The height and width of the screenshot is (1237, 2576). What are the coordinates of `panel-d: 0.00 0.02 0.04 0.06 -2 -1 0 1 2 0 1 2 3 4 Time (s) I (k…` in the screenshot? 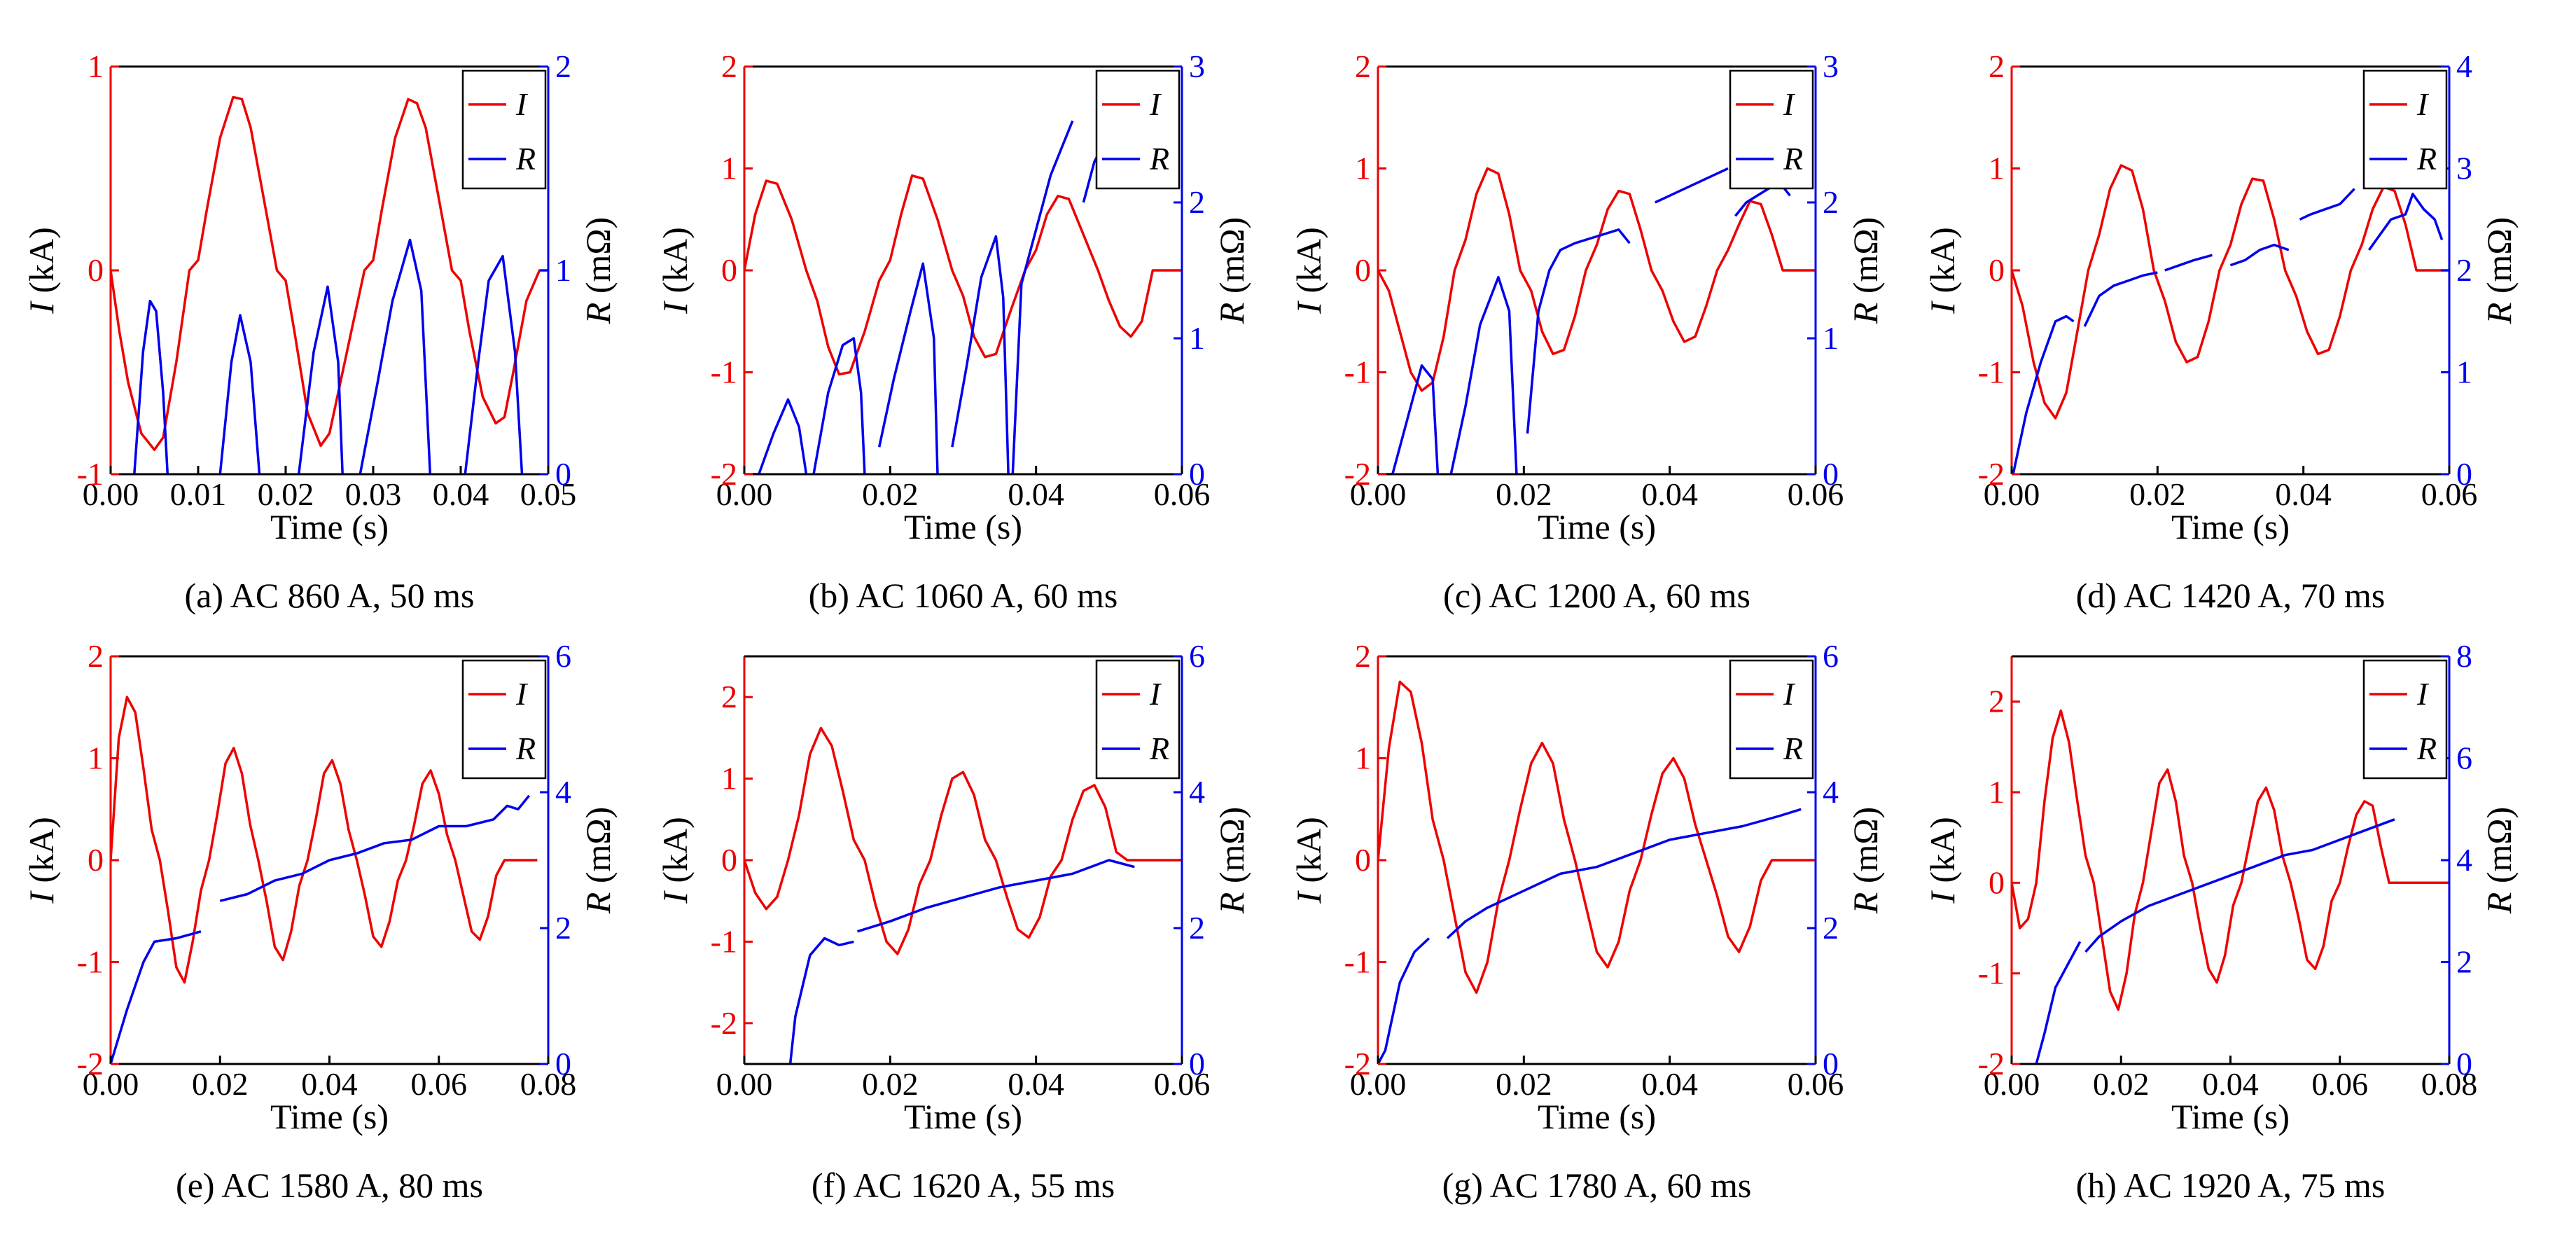 It's located at (2221, 331).